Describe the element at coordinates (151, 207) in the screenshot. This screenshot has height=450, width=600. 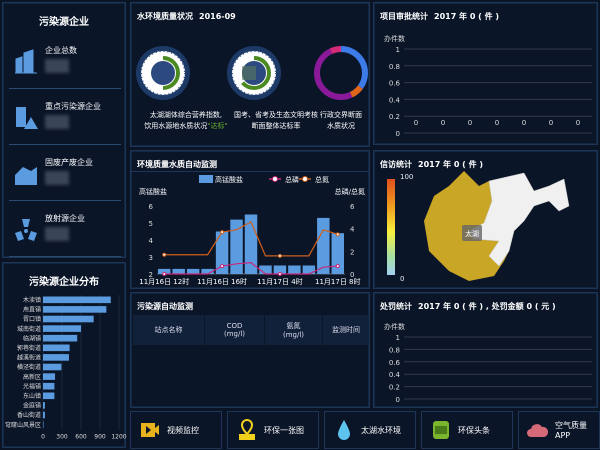
I see `y-tick-left: 6` at that location.